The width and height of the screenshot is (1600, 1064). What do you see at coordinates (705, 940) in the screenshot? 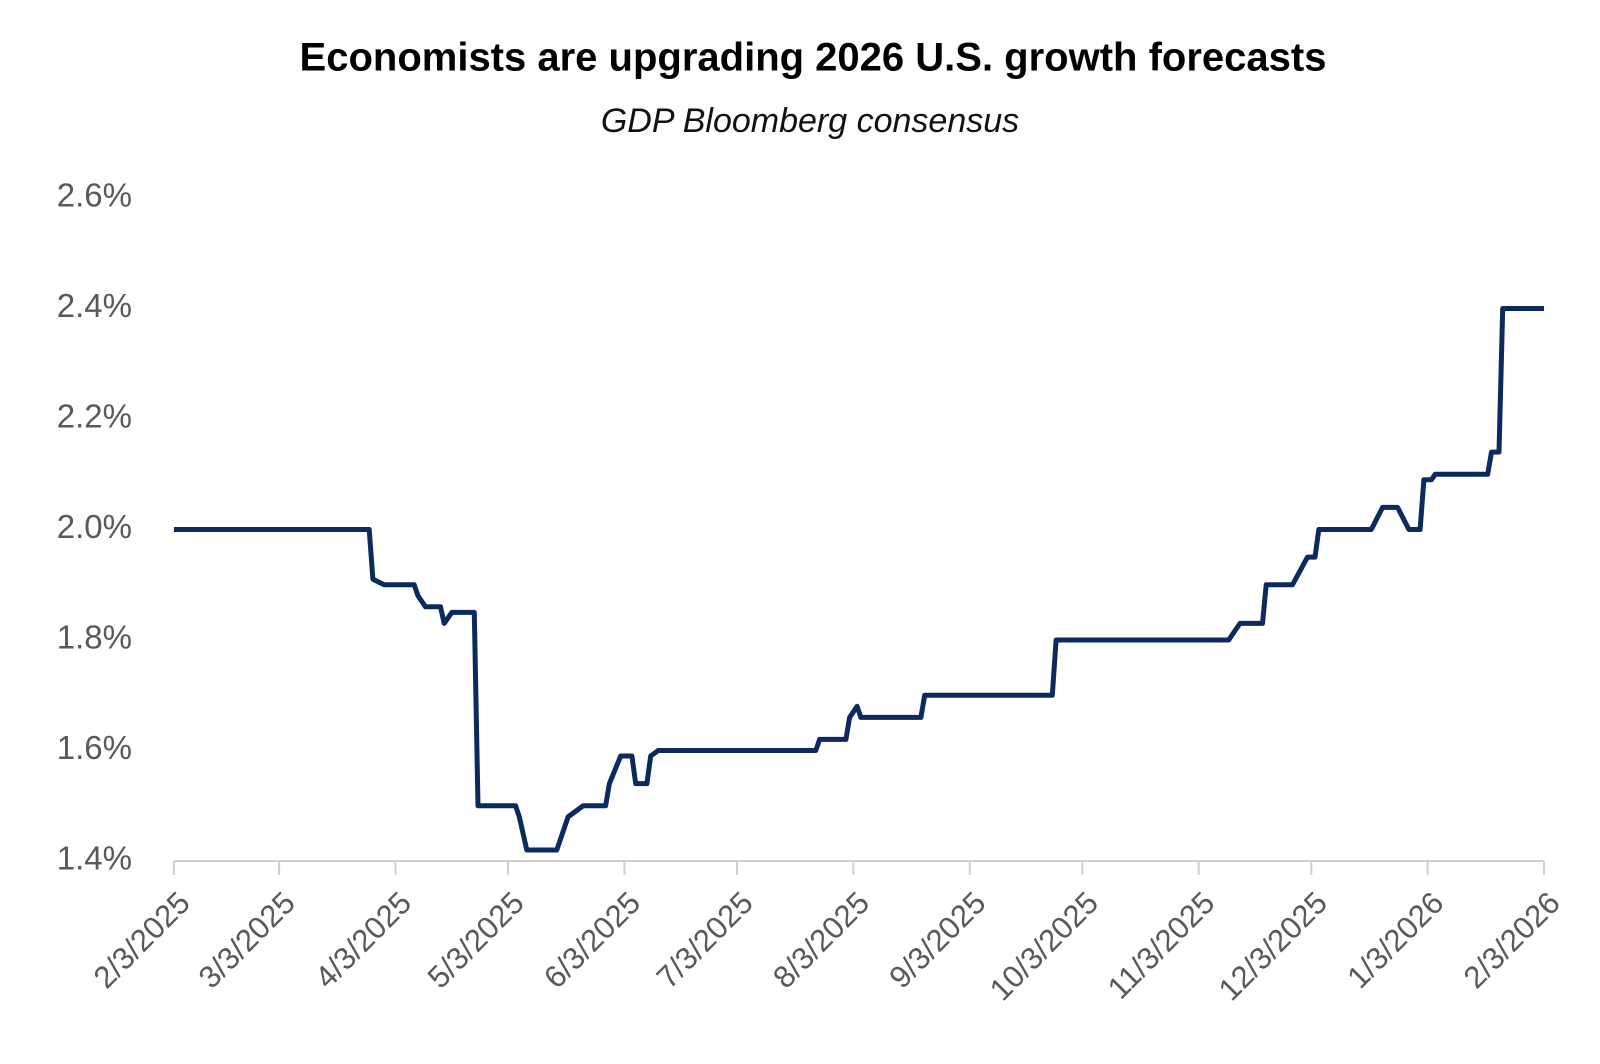
I see `x-tick-label: 7/3/2025` at bounding box center [705, 940].